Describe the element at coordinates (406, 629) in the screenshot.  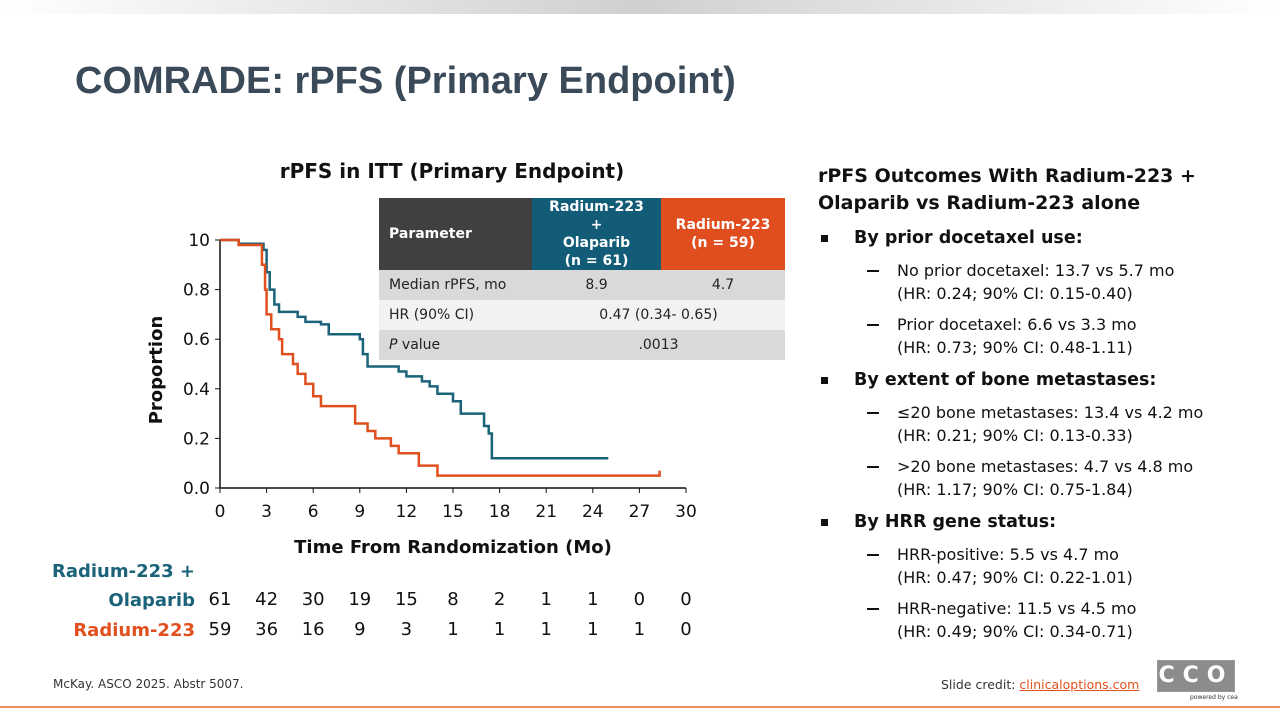
I see `at-risk-count: 3` at that location.